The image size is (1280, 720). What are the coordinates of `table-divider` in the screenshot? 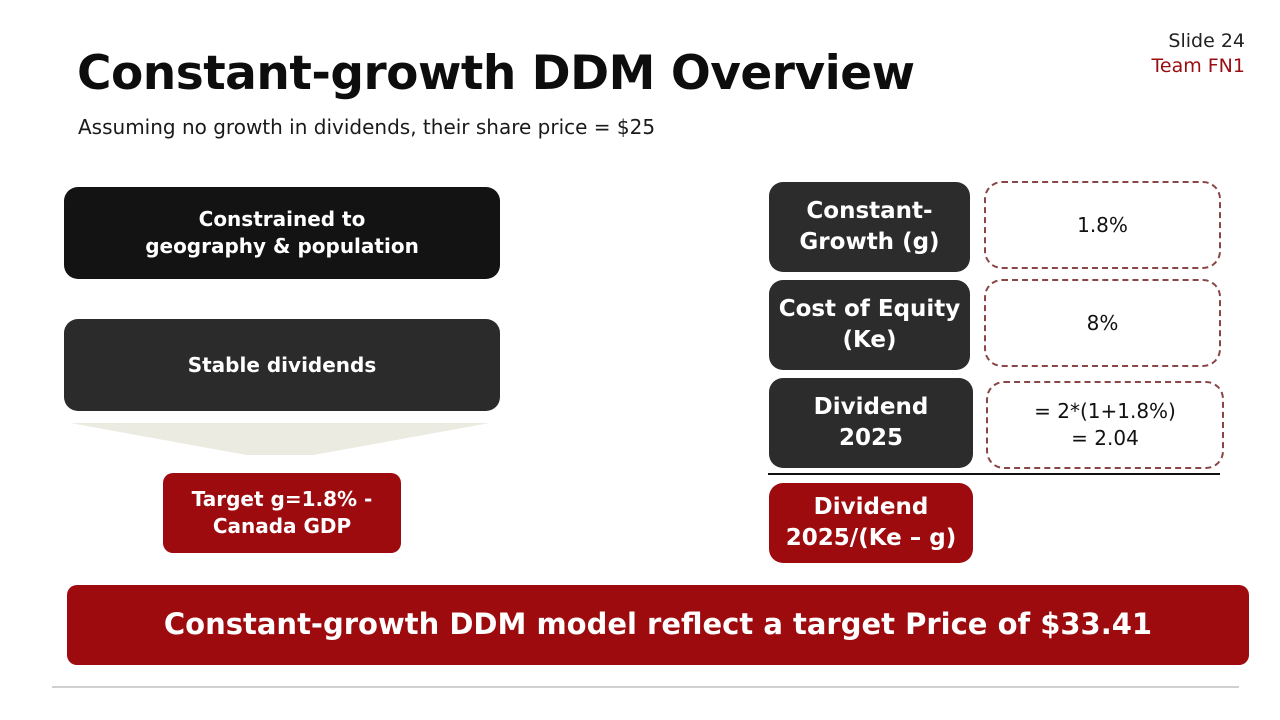 It's located at (994, 474).